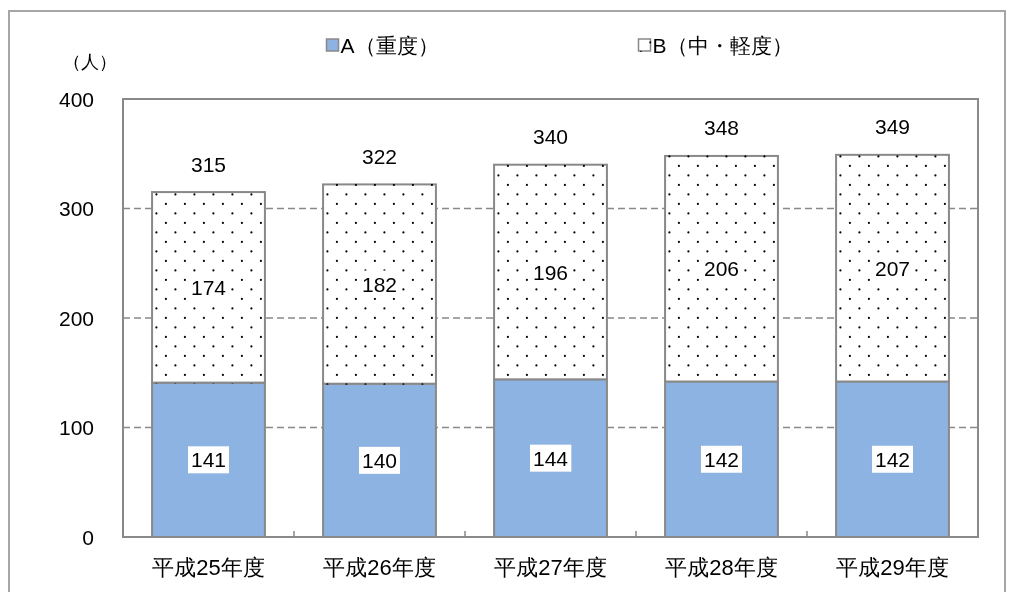 Image resolution: width=1011 pixels, height=592 pixels. What do you see at coordinates (721, 269) in the screenshot?
I see `data-label: 206` at bounding box center [721, 269].